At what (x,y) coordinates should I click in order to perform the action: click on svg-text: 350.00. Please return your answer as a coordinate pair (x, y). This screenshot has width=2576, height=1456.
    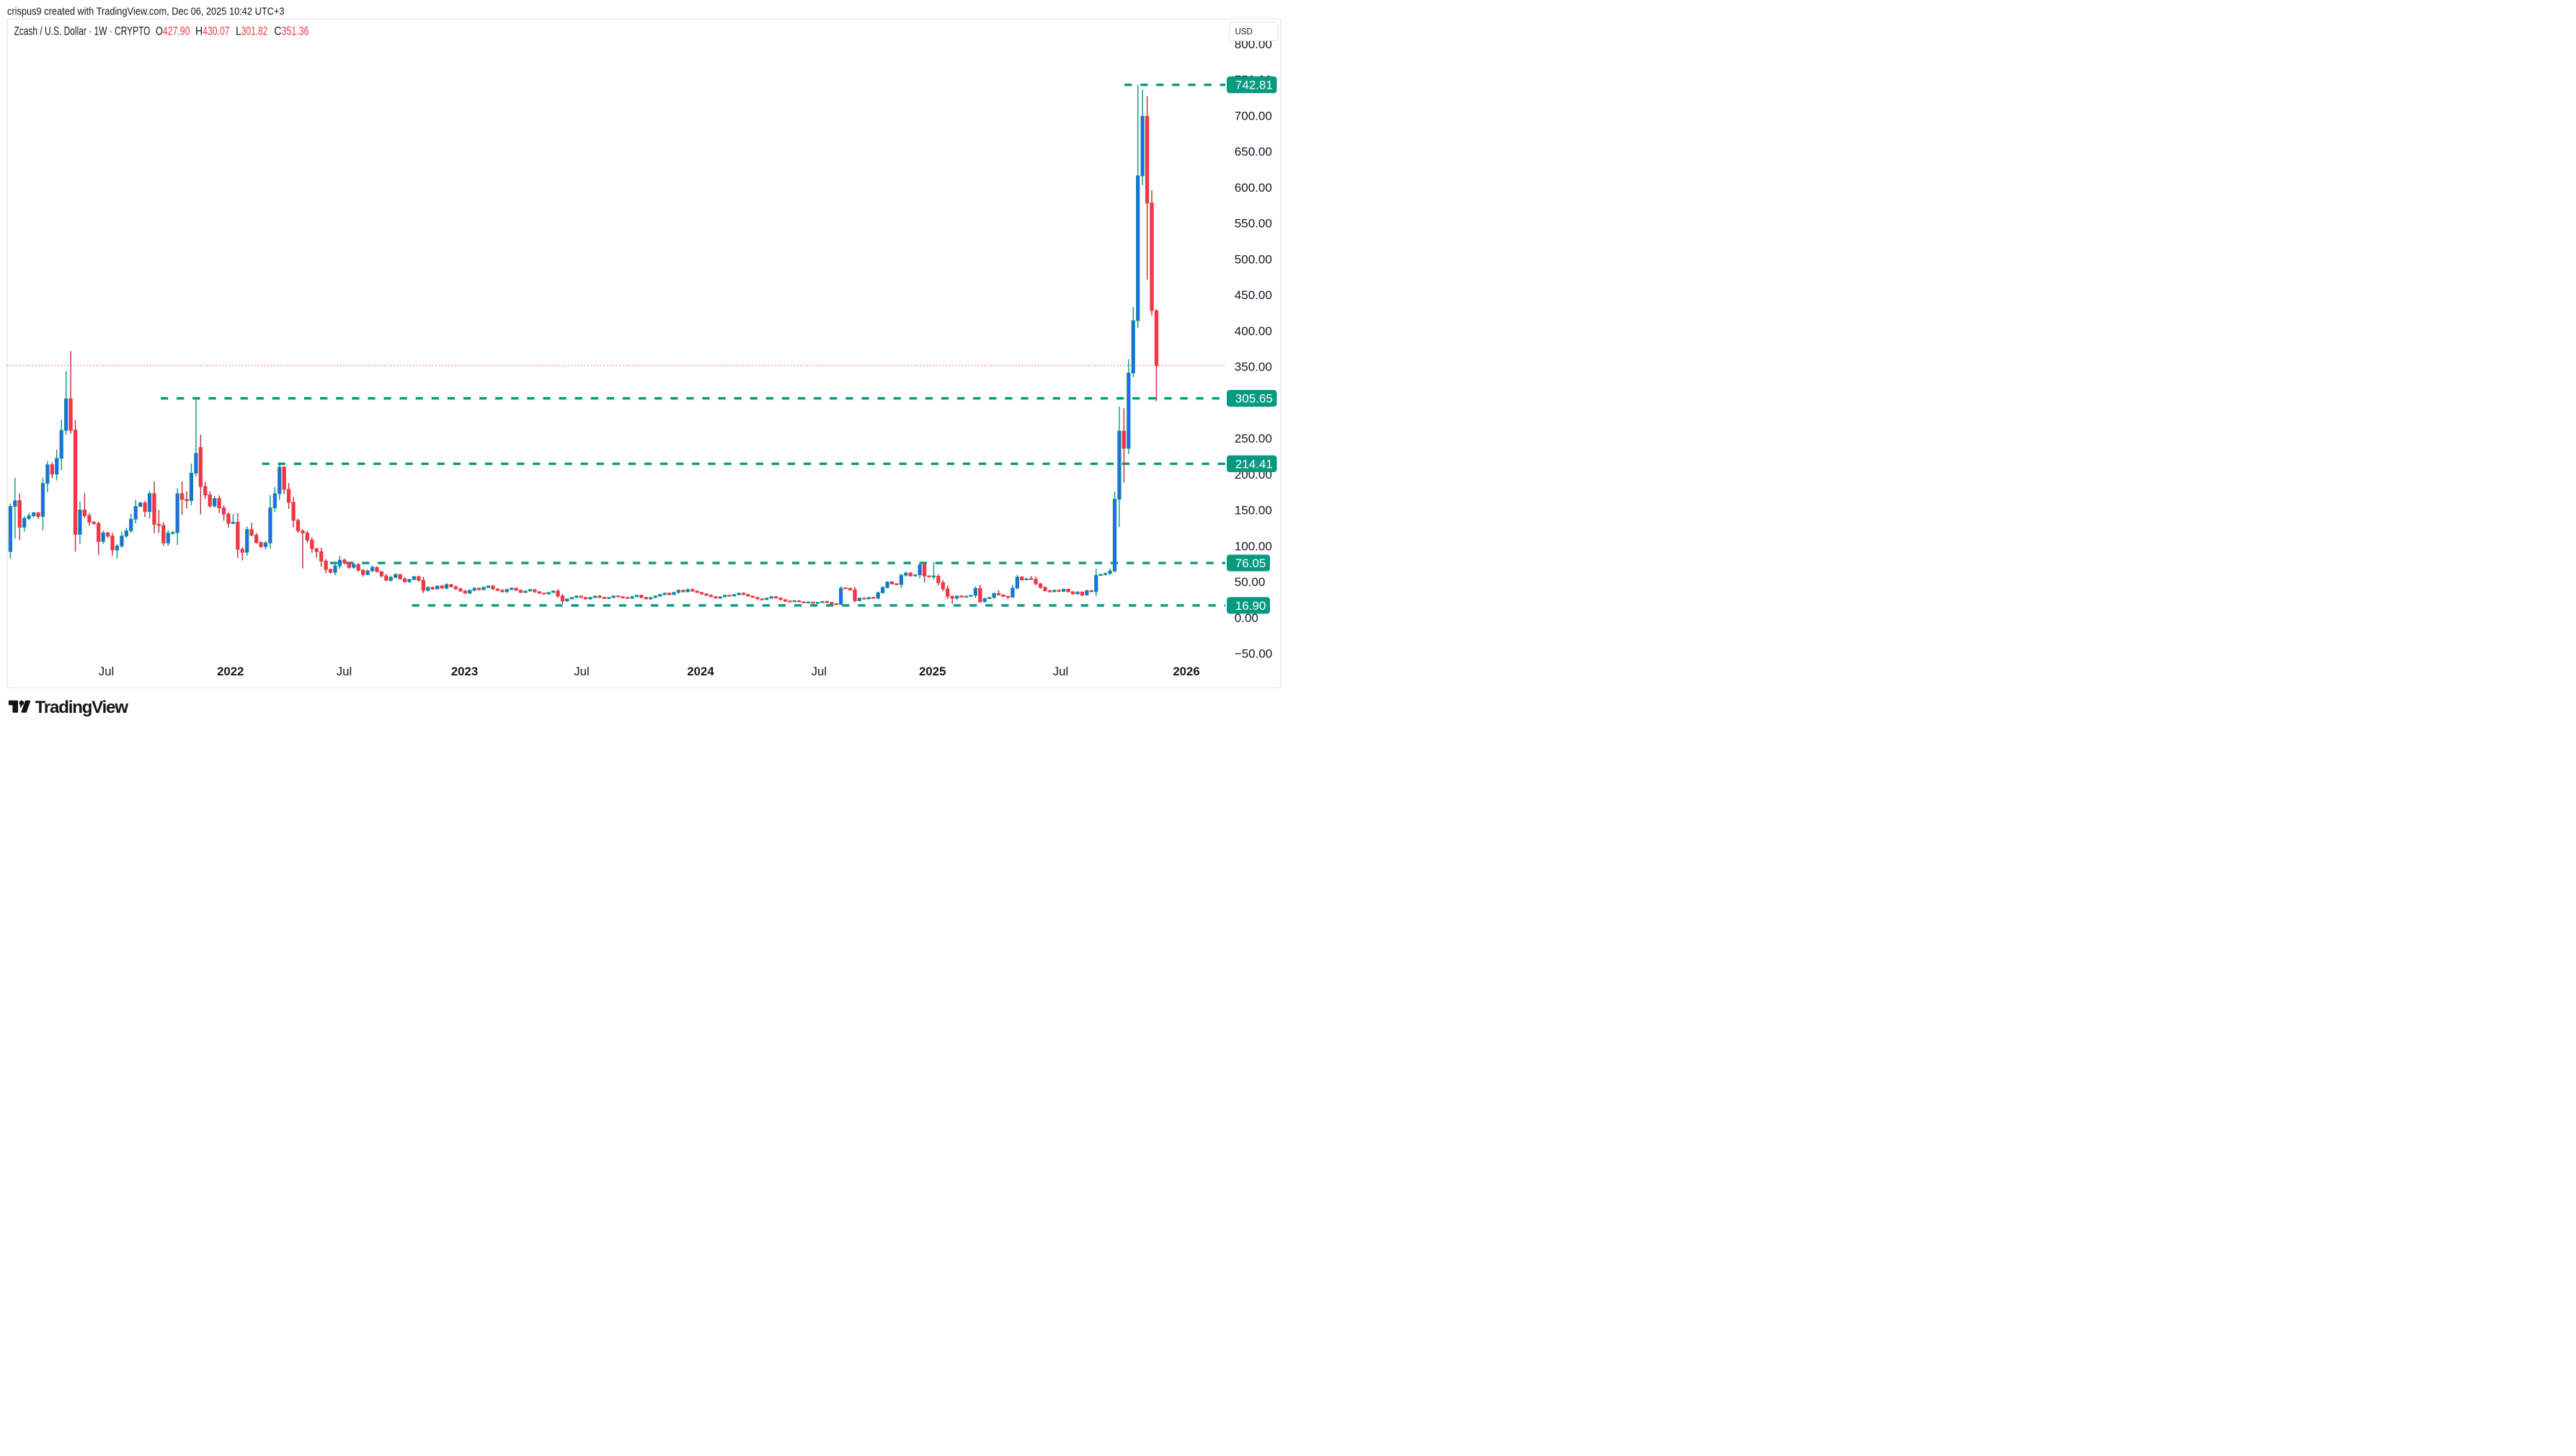
    Looking at the image, I should click on (1253, 367).